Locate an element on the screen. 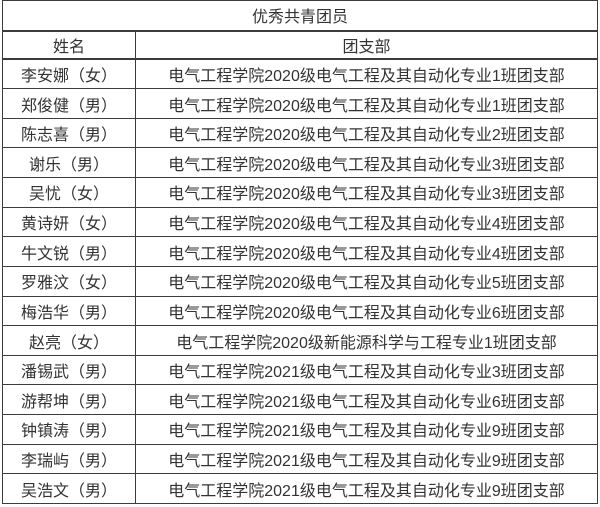 Image resolution: width=600 pixels, height=507 pixels. table-row: 黄诗妍（女） 电气工程学院2020级电气工程及其自动化专业4班团支部 is located at coordinates (300, 222).